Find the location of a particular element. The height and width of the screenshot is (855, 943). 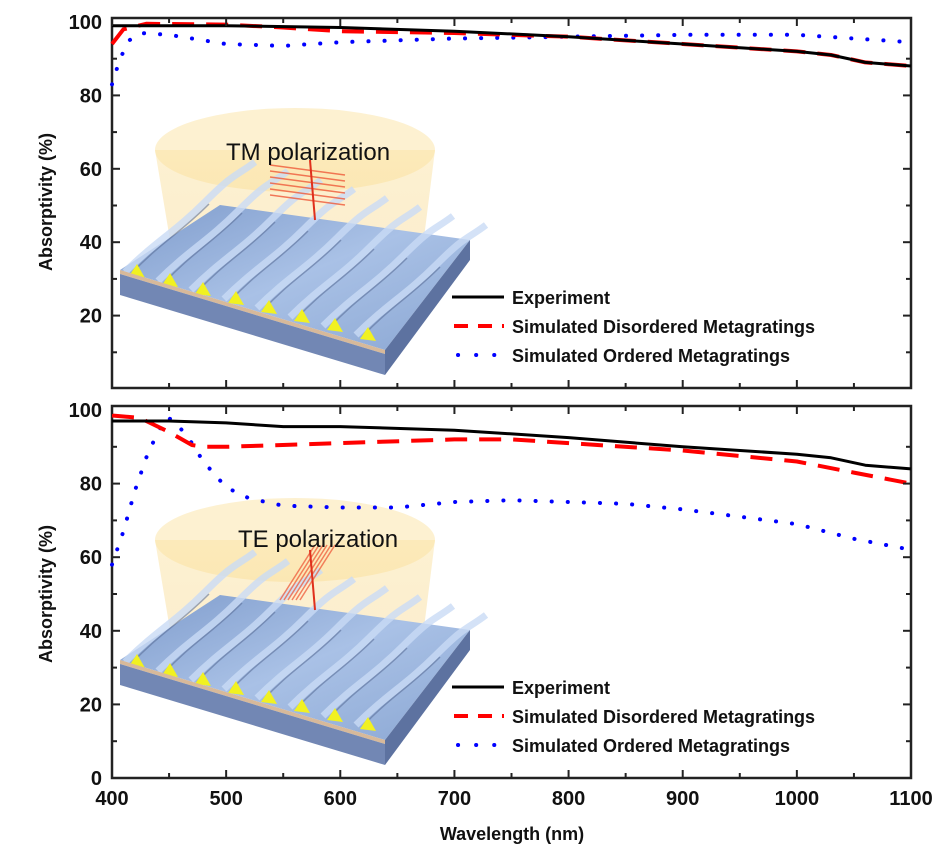

top-y-tick-label: 20 is located at coordinates (91, 317).